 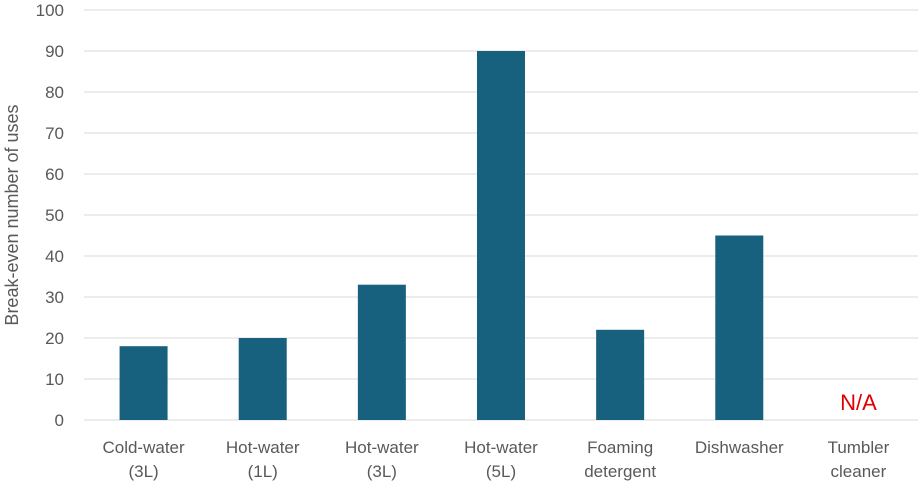 I want to click on x-tick-label: Hot-water (5L), so click(x=501, y=459).